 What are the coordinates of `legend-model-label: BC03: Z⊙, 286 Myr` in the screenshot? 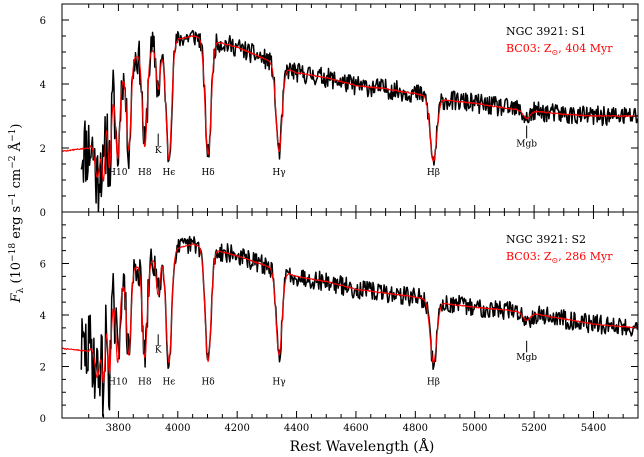 It's located at (559, 257).